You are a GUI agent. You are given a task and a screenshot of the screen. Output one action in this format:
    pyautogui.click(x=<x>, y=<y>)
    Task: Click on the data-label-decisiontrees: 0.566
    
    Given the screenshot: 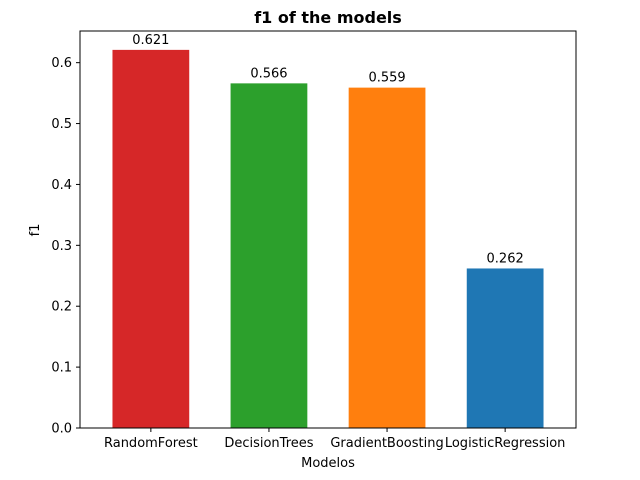 What is the action you would take?
    pyautogui.click(x=268, y=73)
    